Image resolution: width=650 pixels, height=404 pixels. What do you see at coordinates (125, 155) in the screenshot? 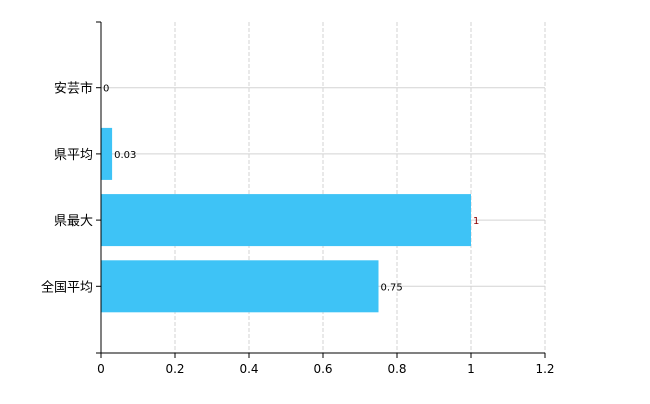
I see `data-label: 0.03` at bounding box center [125, 155].